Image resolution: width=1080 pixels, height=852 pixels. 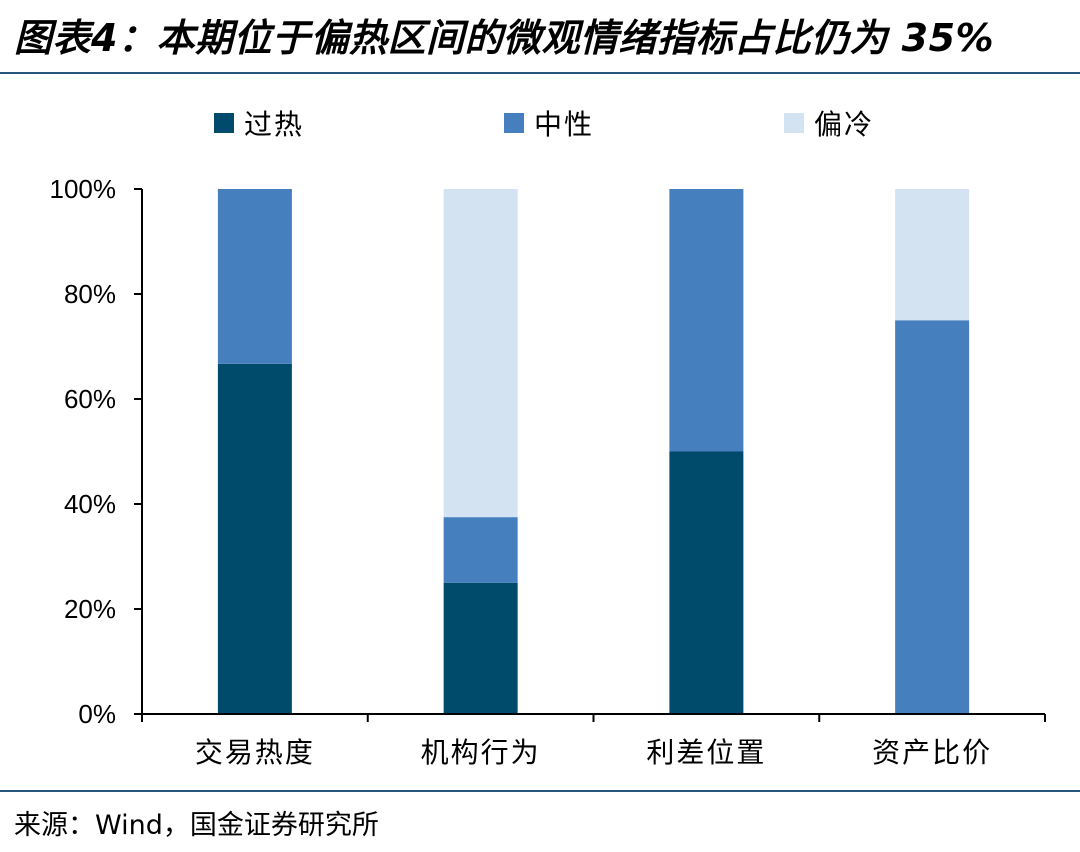 What do you see at coordinates (504, 38) in the screenshot?
I see `figure-title: 图表4：本期位于偏热区间的微观情绪指标占比仍为 35%` at bounding box center [504, 38].